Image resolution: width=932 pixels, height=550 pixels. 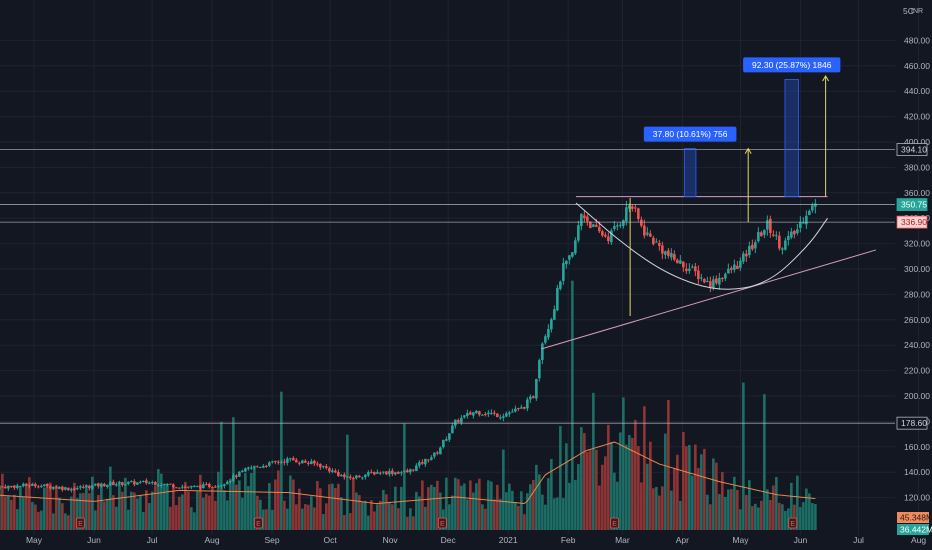 What do you see at coordinates (701, 246) in the screenshot?
I see `cup-arc` at bounding box center [701, 246].